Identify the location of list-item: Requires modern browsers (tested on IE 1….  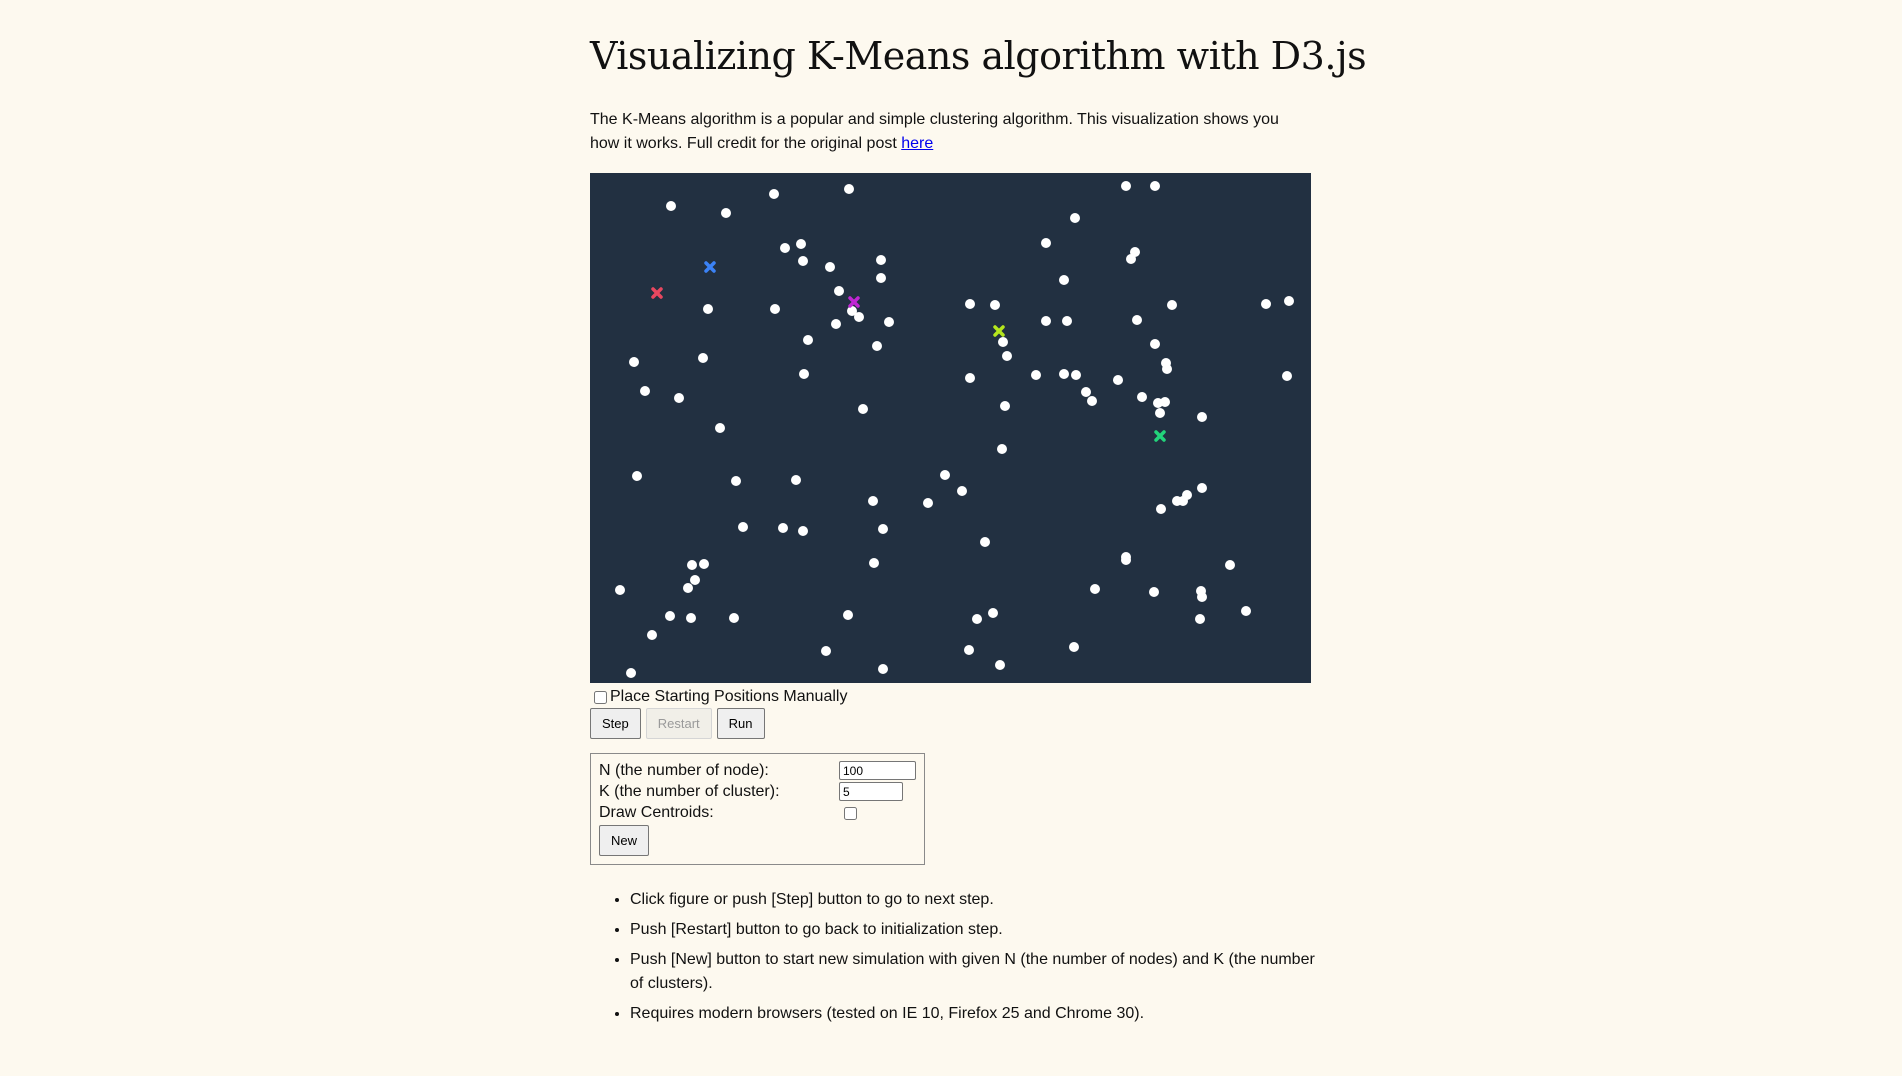
(980, 1014).